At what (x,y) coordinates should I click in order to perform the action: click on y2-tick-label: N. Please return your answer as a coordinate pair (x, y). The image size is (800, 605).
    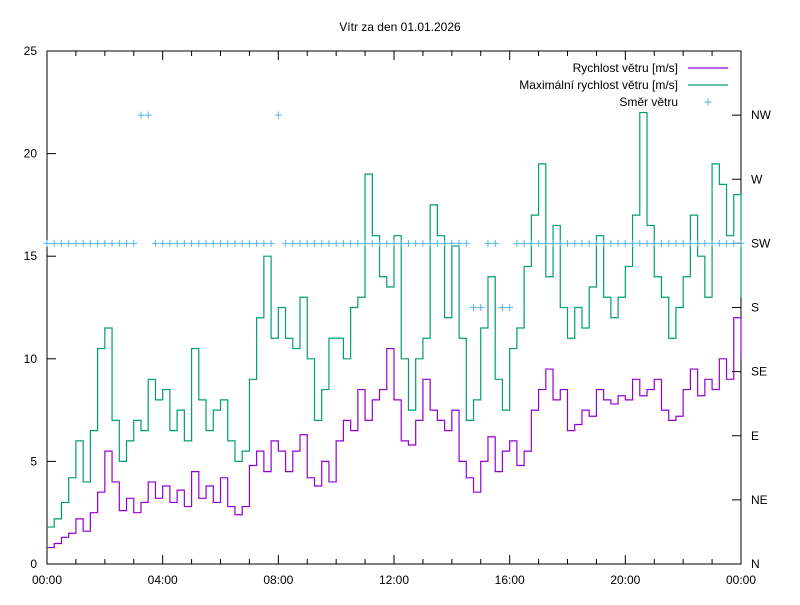
    Looking at the image, I should click on (755, 564).